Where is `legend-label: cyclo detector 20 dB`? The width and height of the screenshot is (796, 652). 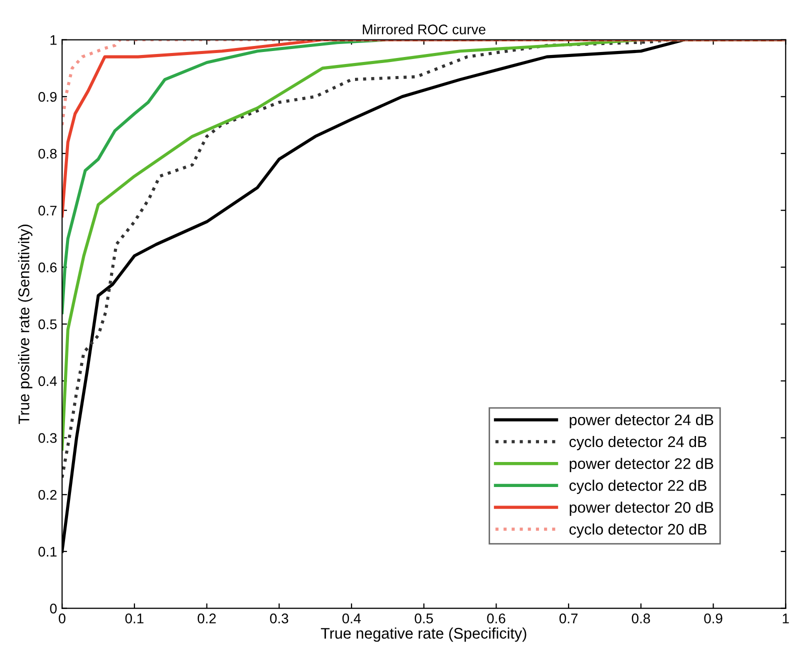
legend-label: cyclo detector 20 dB is located at coordinates (637, 530).